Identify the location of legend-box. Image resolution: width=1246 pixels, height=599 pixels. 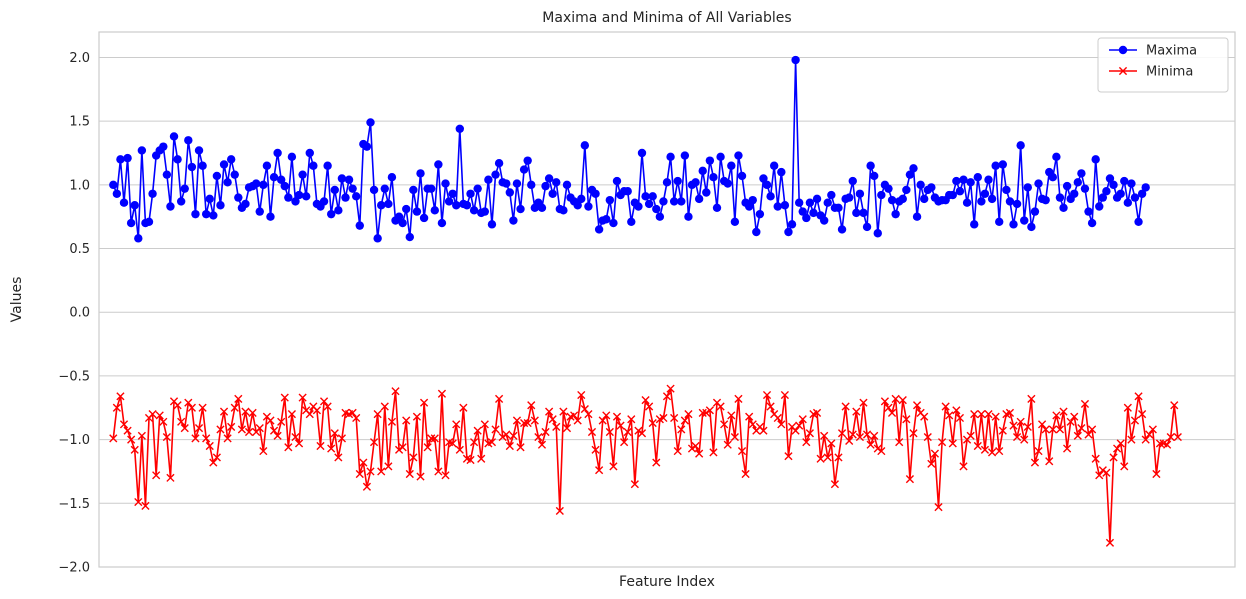
(1163, 65).